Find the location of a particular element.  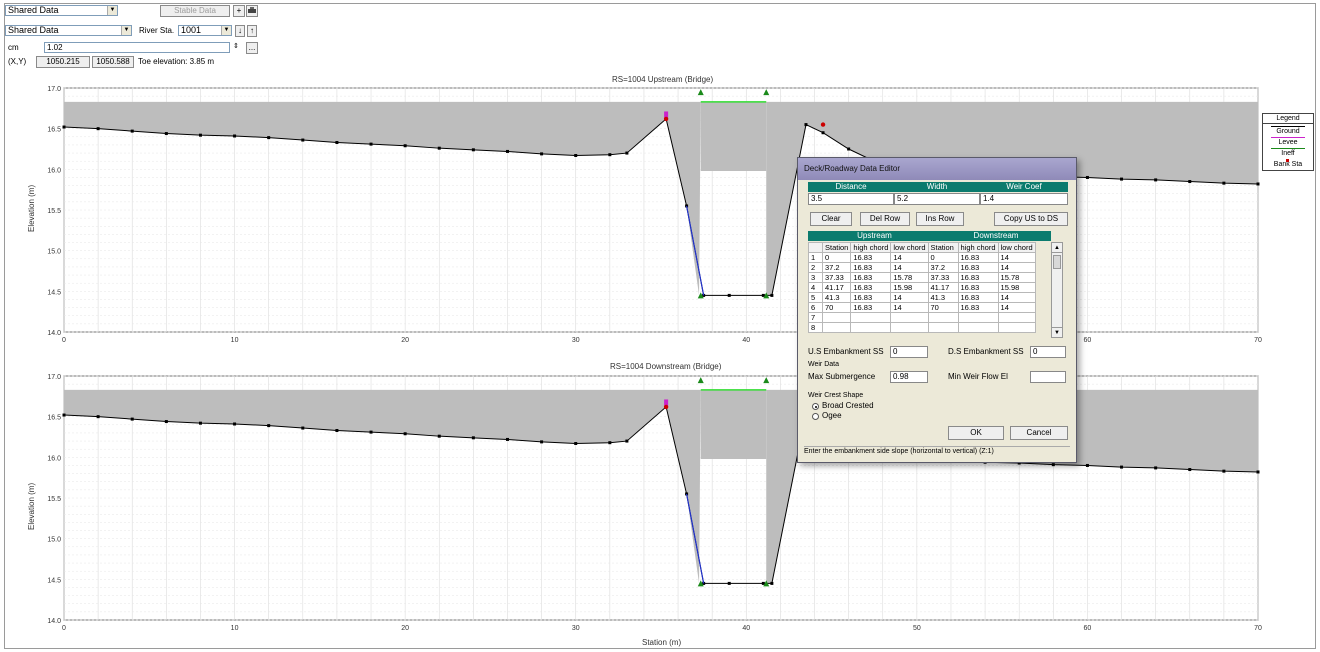

table-row: 2 37.2 16.83 14 37.2 16.83 14 is located at coordinates (922, 267).